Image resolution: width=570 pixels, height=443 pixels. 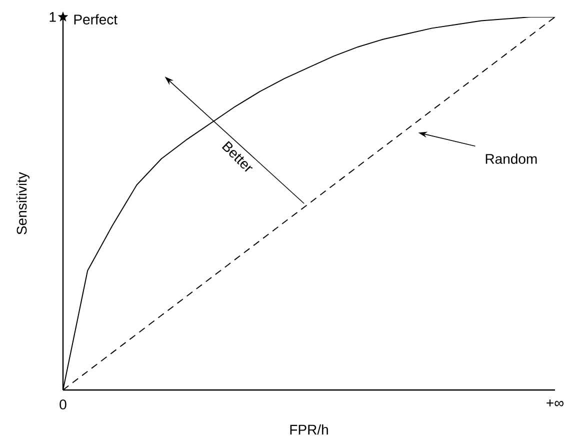 I want to click on text: 0, so click(x=63, y=405).